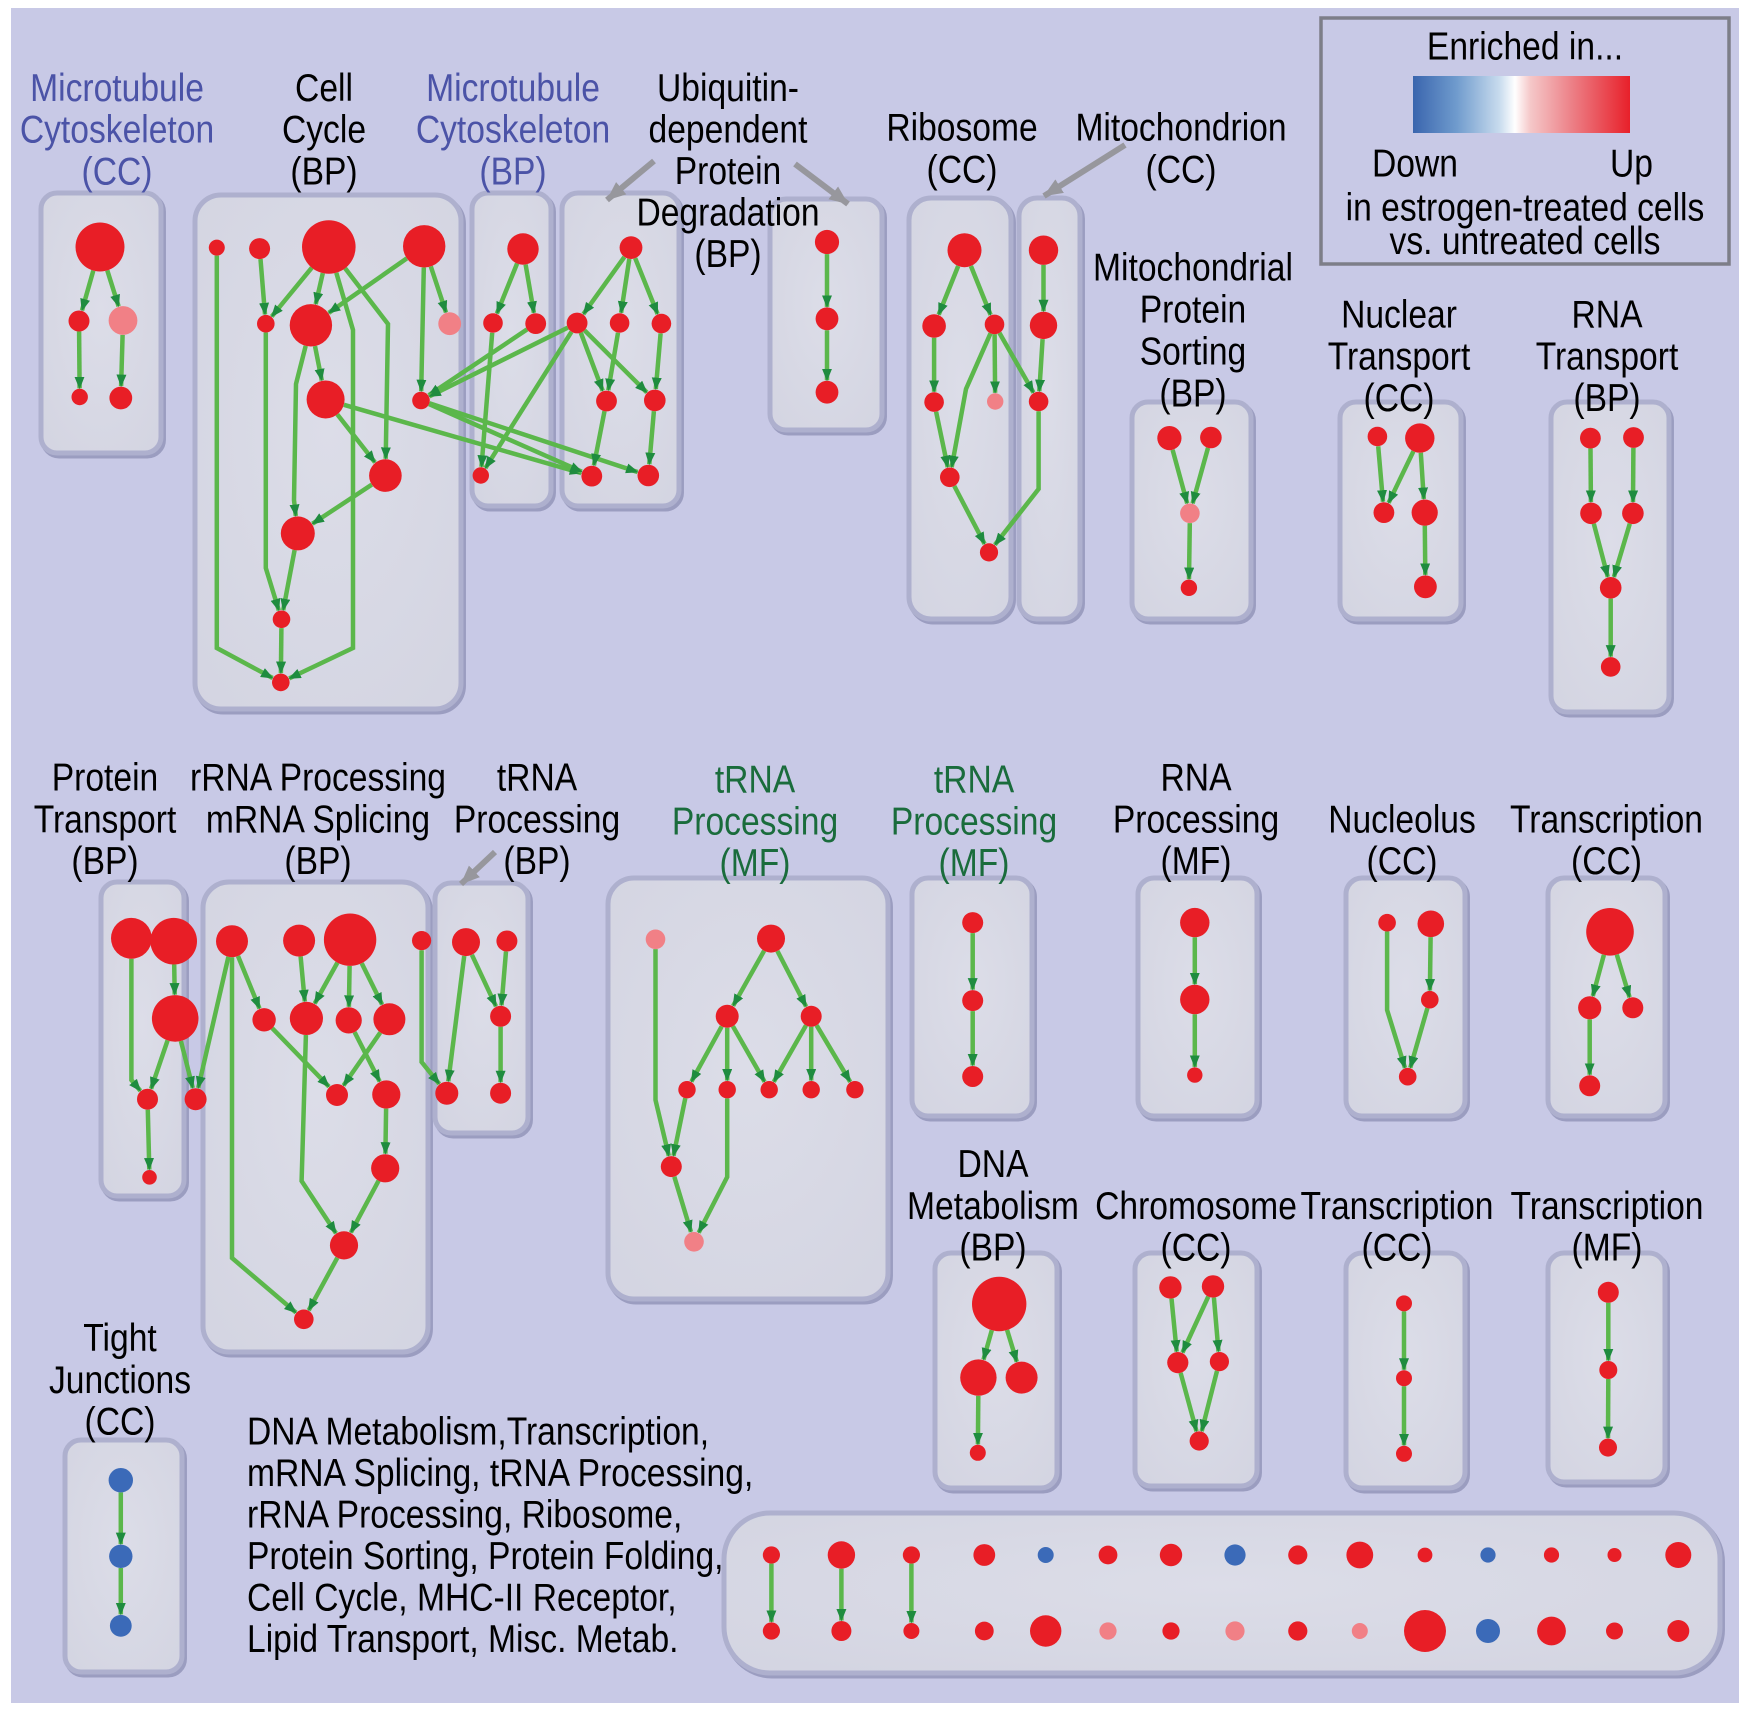  What do you see at coordinates (324, 88) in the screenshot?
I see `svg-text: Cell` at bounding box center [324, 88].